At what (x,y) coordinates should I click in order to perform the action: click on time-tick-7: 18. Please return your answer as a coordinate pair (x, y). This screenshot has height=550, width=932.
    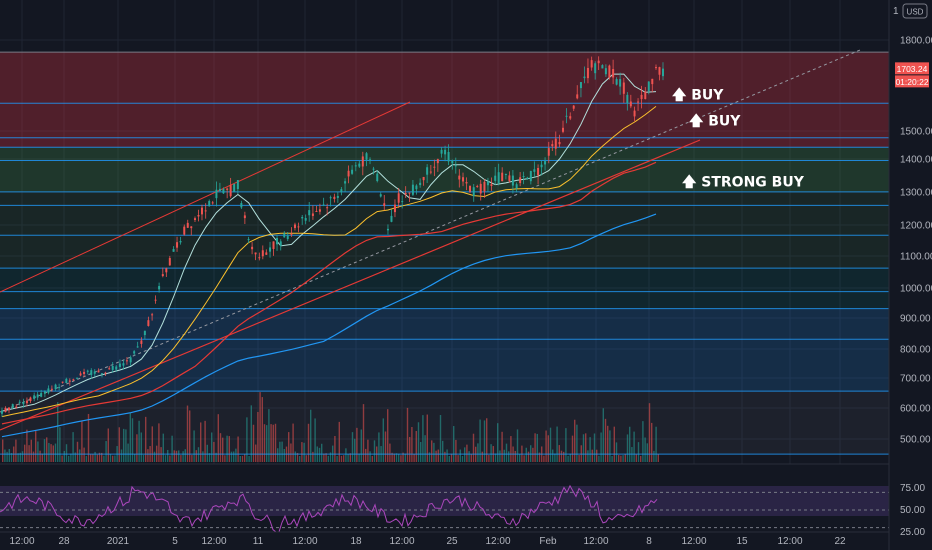
    Looking at the image, I should click on (356, 541).